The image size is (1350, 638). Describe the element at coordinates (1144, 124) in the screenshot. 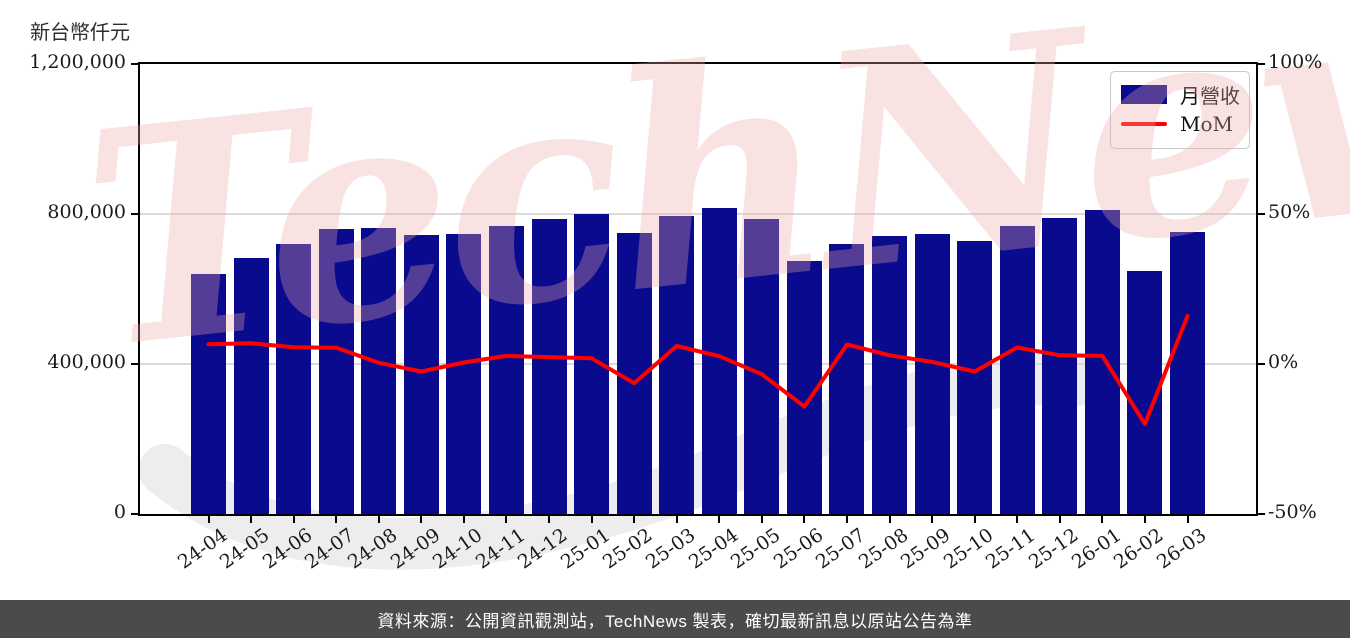

I see `mom-line-swatch-icon` at that location.